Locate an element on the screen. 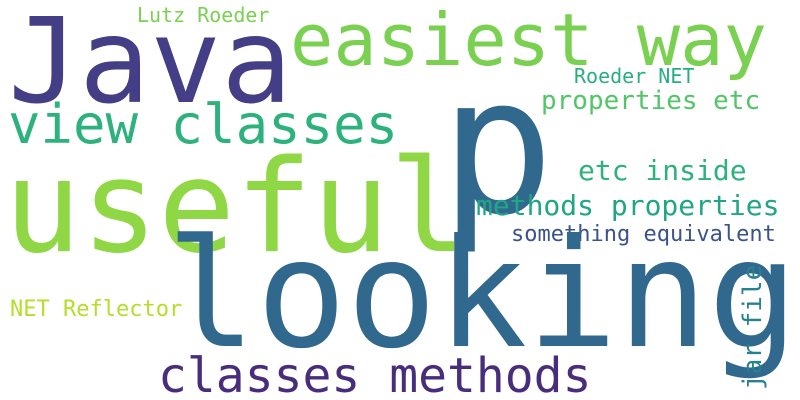 This screenshot has height=400, width=800. word-roeder-net: Roeder NET is located at coordinates (634, 76).